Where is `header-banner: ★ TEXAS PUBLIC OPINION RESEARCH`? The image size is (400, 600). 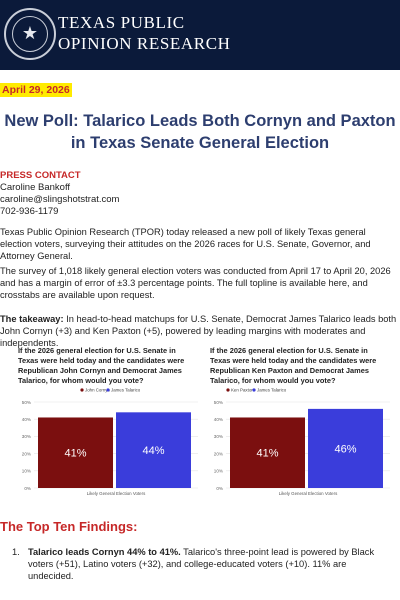 header-banner: ★ TEXAS PUBLIC OPINION RESEARCH is located at coordinates (200, 35).